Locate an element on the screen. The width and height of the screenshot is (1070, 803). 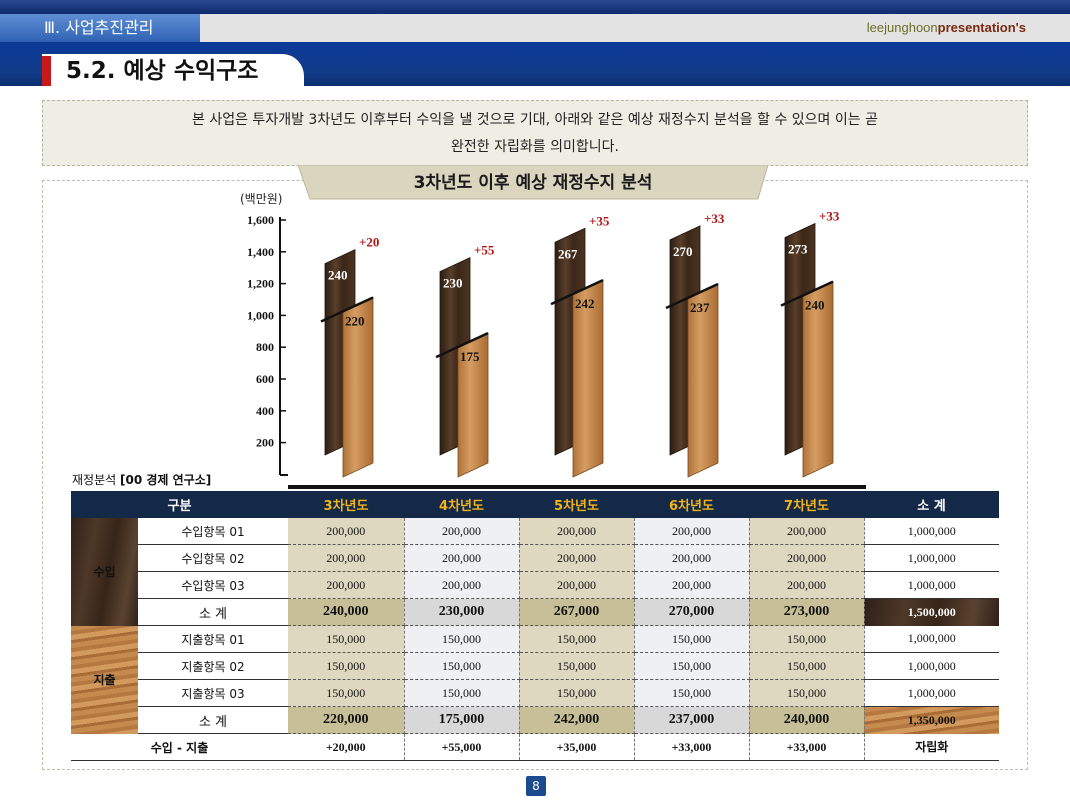
y-tick-label: 600 is located at coordinates (265, 379).